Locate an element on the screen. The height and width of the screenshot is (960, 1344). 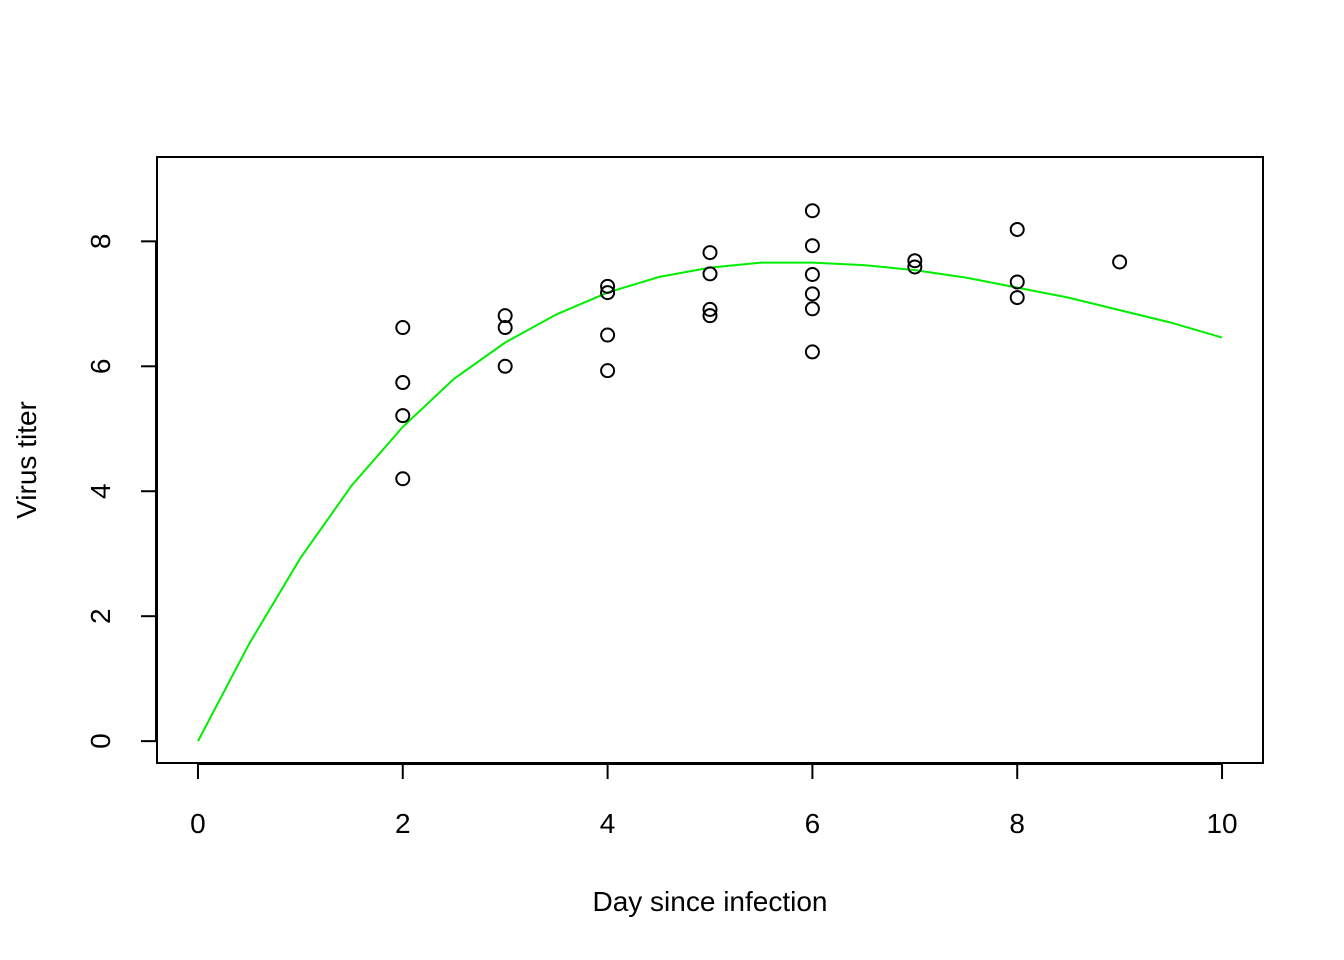
y-tick-label: 4 is located at coordinates (100, 491).